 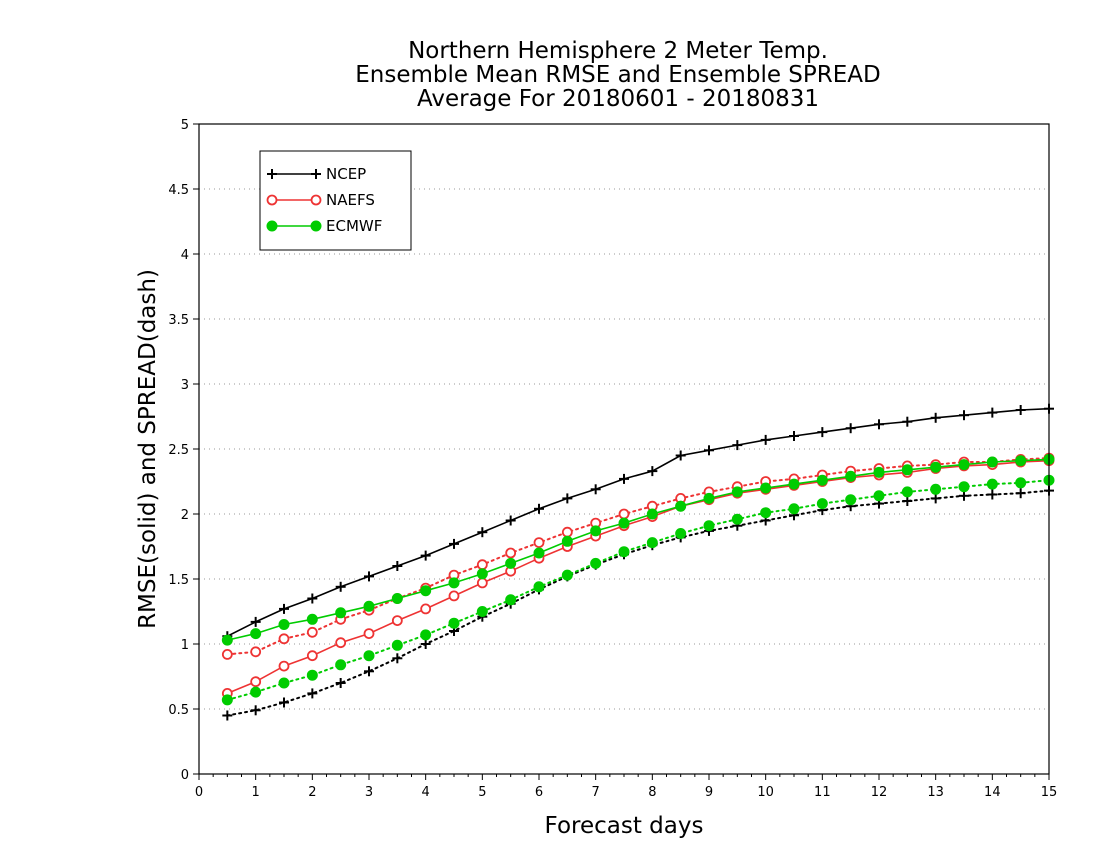 I want to click on y-axis-label: RMSE(solid) and SPREAD(dash), so click(x=148, y=449).